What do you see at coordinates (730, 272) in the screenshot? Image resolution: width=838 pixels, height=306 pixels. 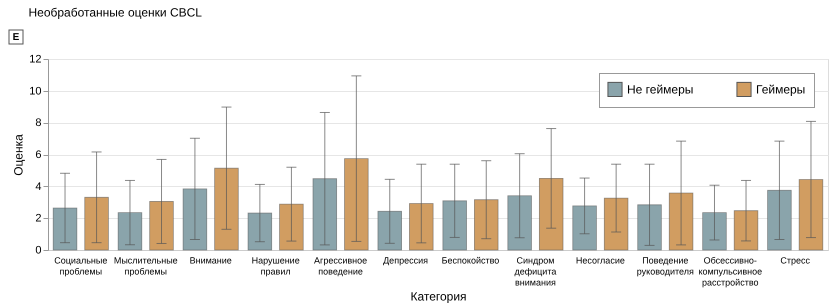 I see `x-tick-label: Обсессивно-компульсивное расстройство` at bounding box center [730, 272].